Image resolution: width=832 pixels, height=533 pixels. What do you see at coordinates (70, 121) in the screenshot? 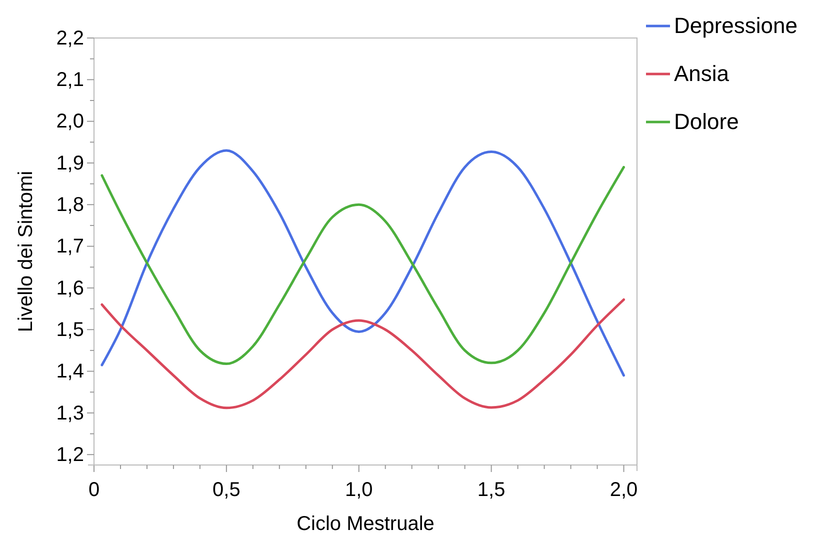
I see `y-tick-label: 2,0` at bounding box center [70, 121].